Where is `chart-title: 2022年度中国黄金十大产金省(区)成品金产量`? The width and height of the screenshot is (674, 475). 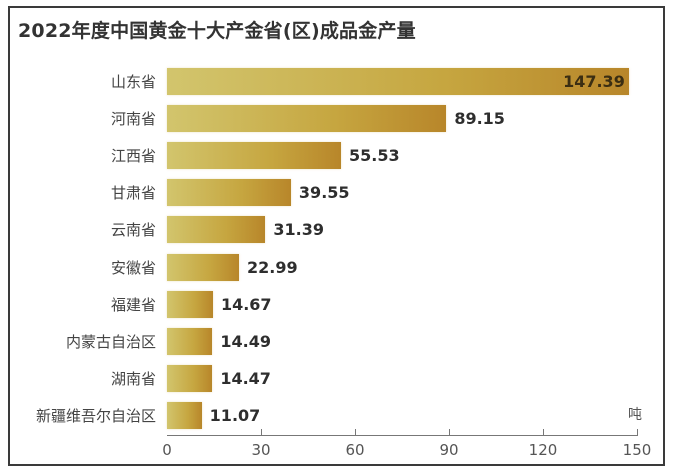 chart-title: 2022年度中国黄金十大产金省(区)成品金产量 is located at coordinates (217, 31).